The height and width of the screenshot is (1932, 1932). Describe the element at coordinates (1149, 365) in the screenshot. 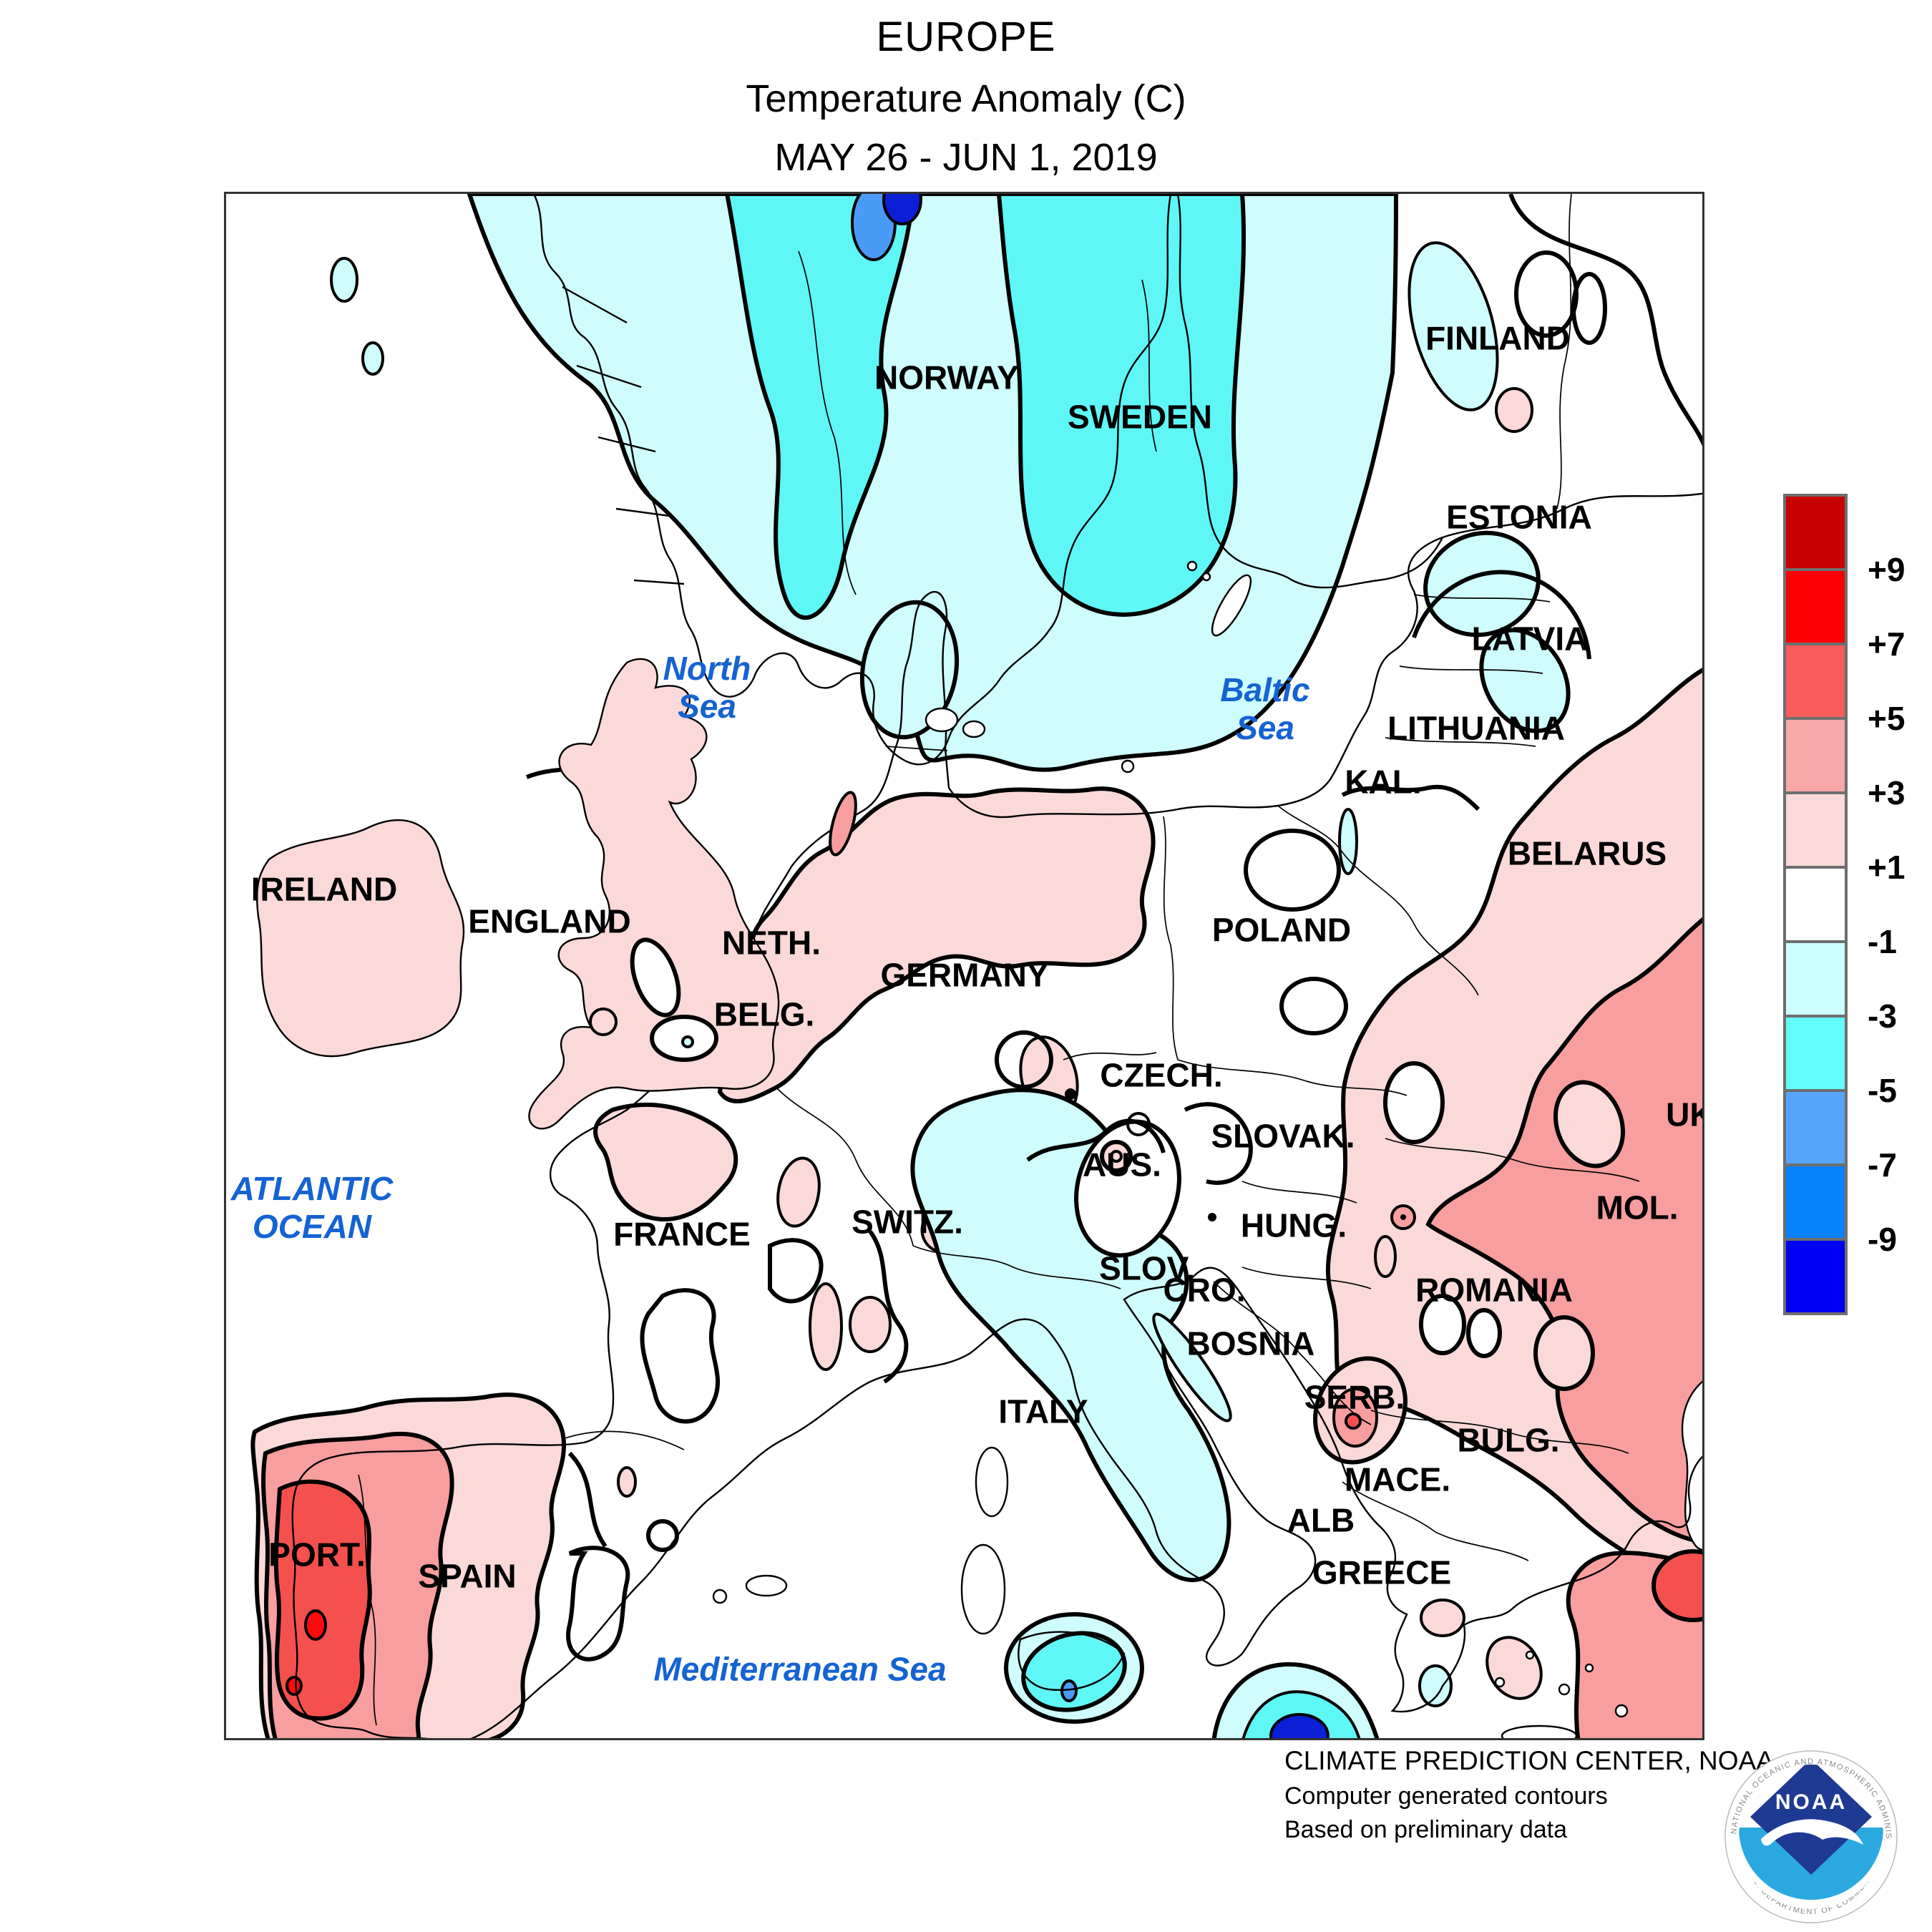

I see `border-sweden-finland` at that location.